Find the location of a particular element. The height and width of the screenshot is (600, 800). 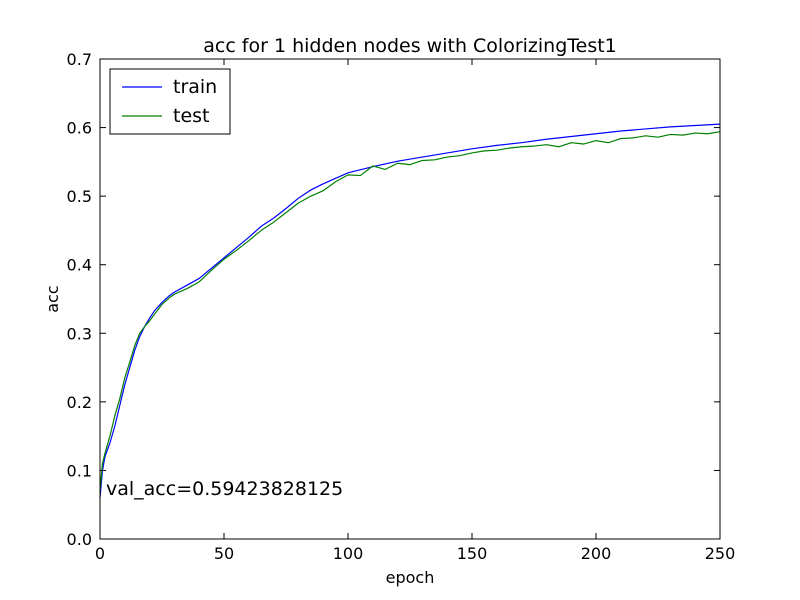

x-axis-label: epoch is located at coordinates (410, 577).